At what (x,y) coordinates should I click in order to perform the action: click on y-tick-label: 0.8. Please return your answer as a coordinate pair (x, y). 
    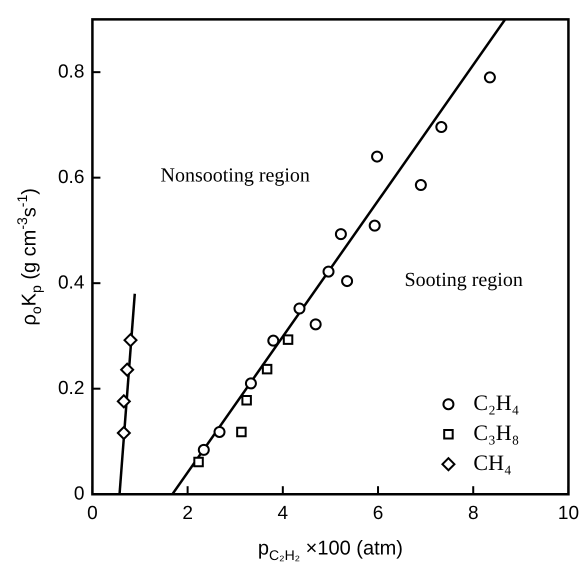
    Looking at the image, I should click on (71, 71).